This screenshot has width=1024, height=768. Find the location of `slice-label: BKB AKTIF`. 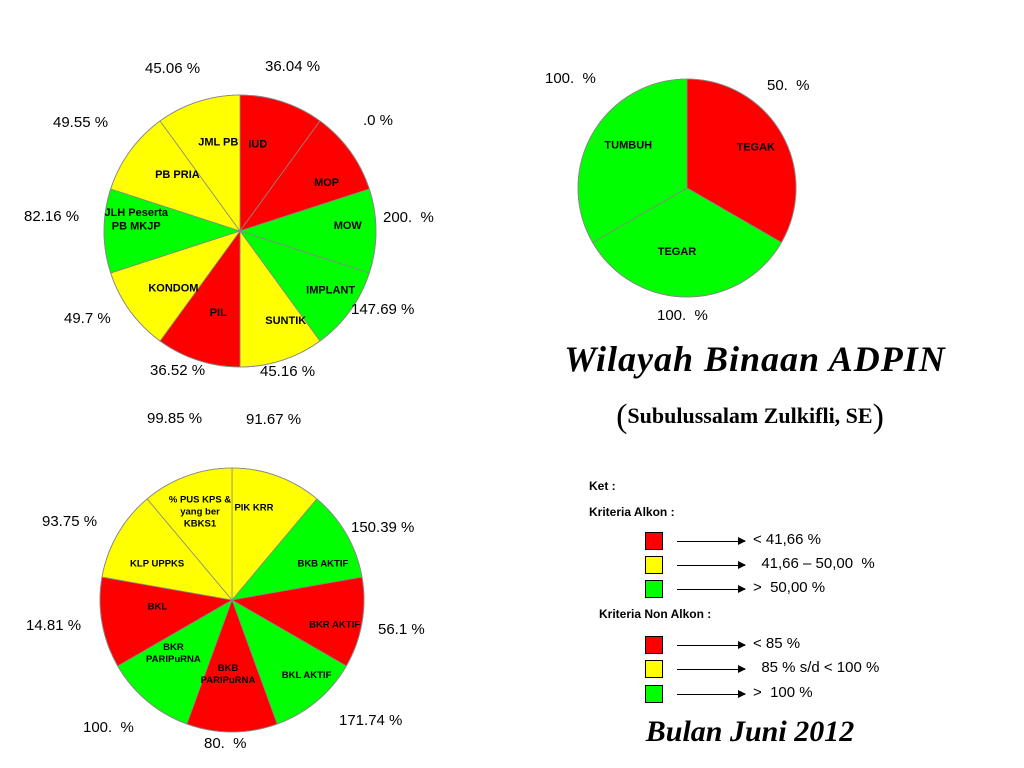

slice-label: BKB AKTIF is located at coordinates (322, 563).